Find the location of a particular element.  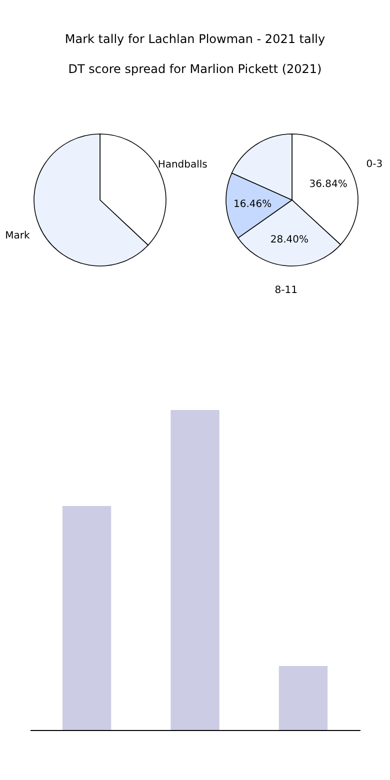

slice-label: Handballs is located at coordinates (183, 164).